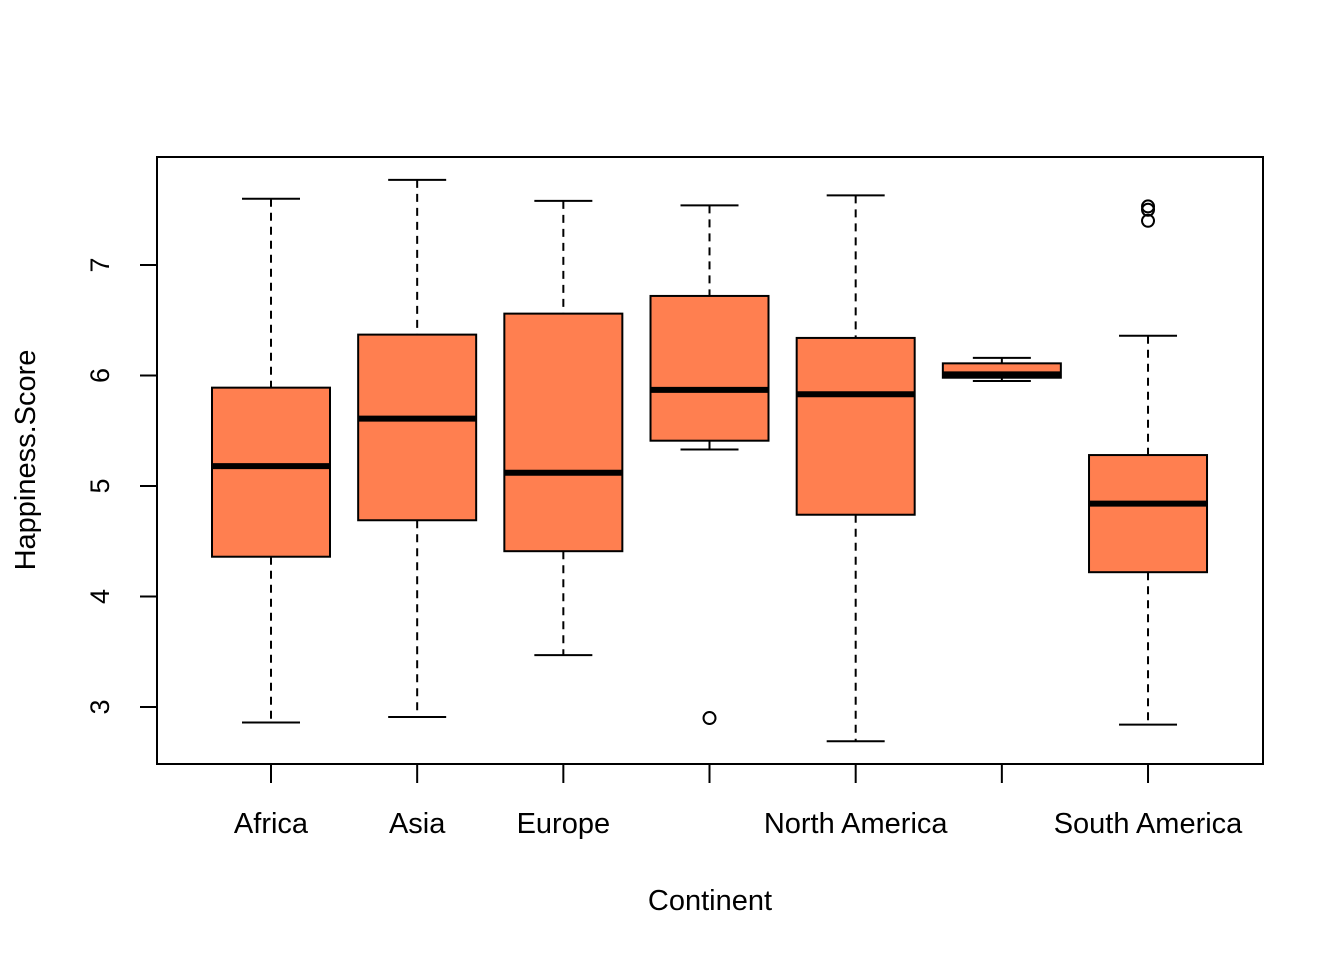  What do you see at coordinates (26, 460) in the screenshot?
I see `y-axis-label: Happiness.Score` at bounding box center [26, 460].